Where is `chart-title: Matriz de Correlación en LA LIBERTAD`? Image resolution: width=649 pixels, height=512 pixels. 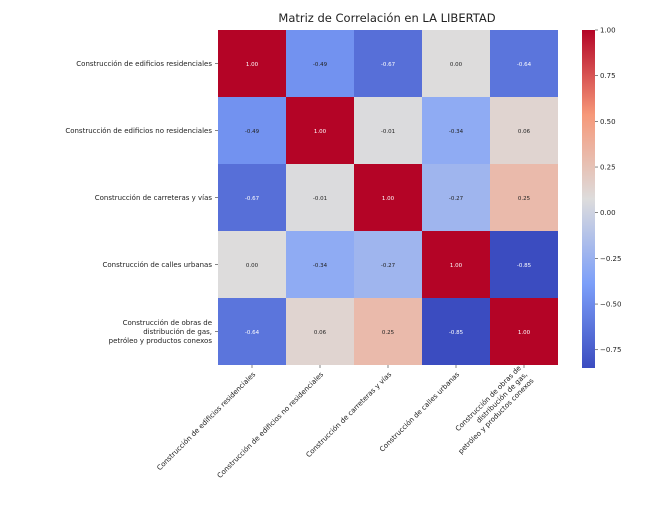 chart-title: Matriz de Correlación en LA LIBERTAD is located at coordinates (386, 18).